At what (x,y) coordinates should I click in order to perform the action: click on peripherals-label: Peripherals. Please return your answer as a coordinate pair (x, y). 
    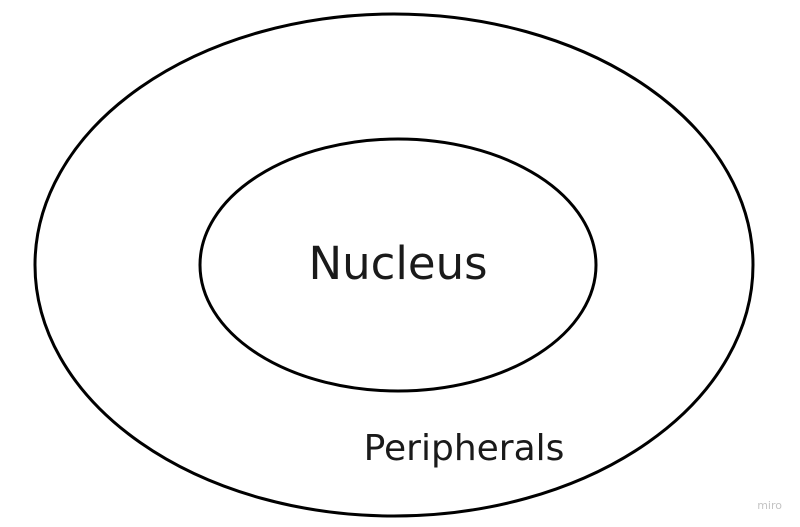
    Looking at the image, I should click on (464, 448).